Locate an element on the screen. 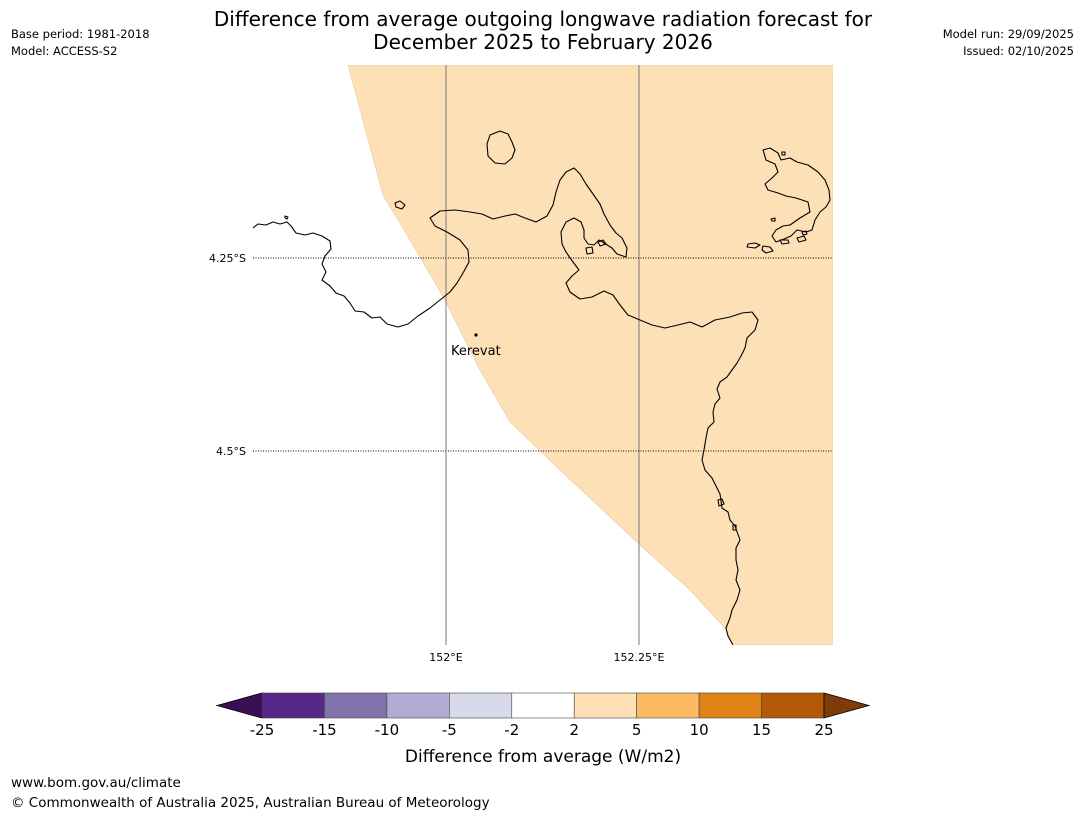  colorbar: -25 -15 -10 -5 -2 2 5 10 15 25 is located at coordinates (543, 715).